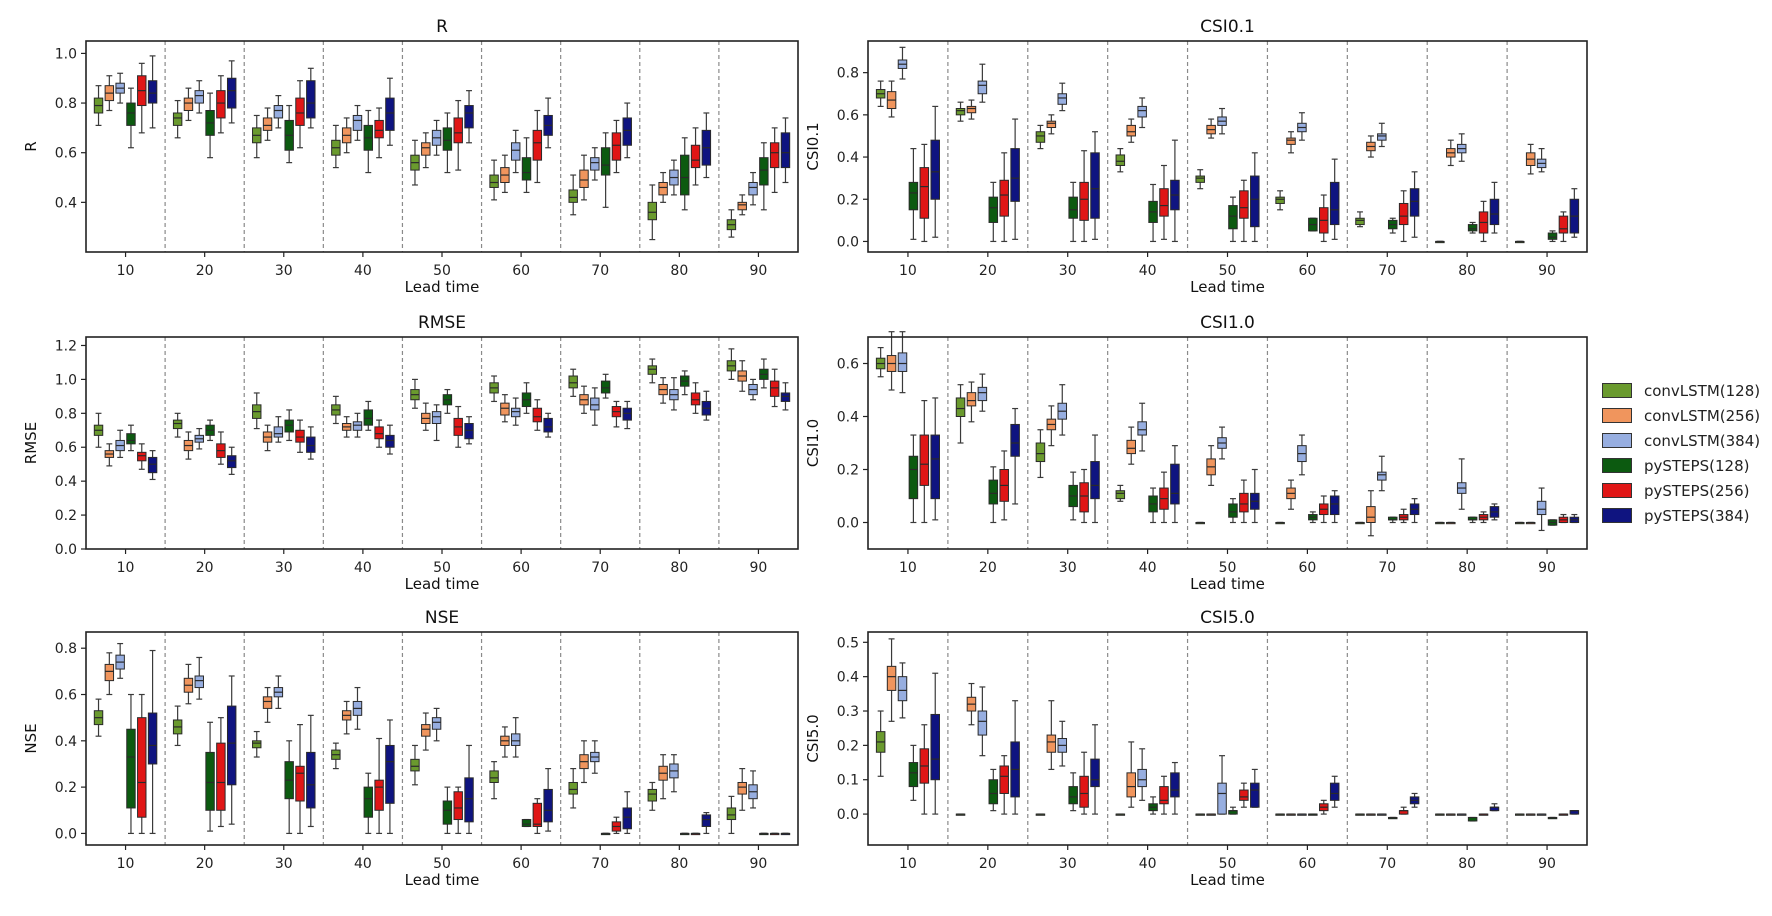 The height and width of the screenshot is (916, 1772). What do you see at coordinates (759, 864) in the screenshot?
I see `x-tick-label: 90` at bounding box center [759, 864].